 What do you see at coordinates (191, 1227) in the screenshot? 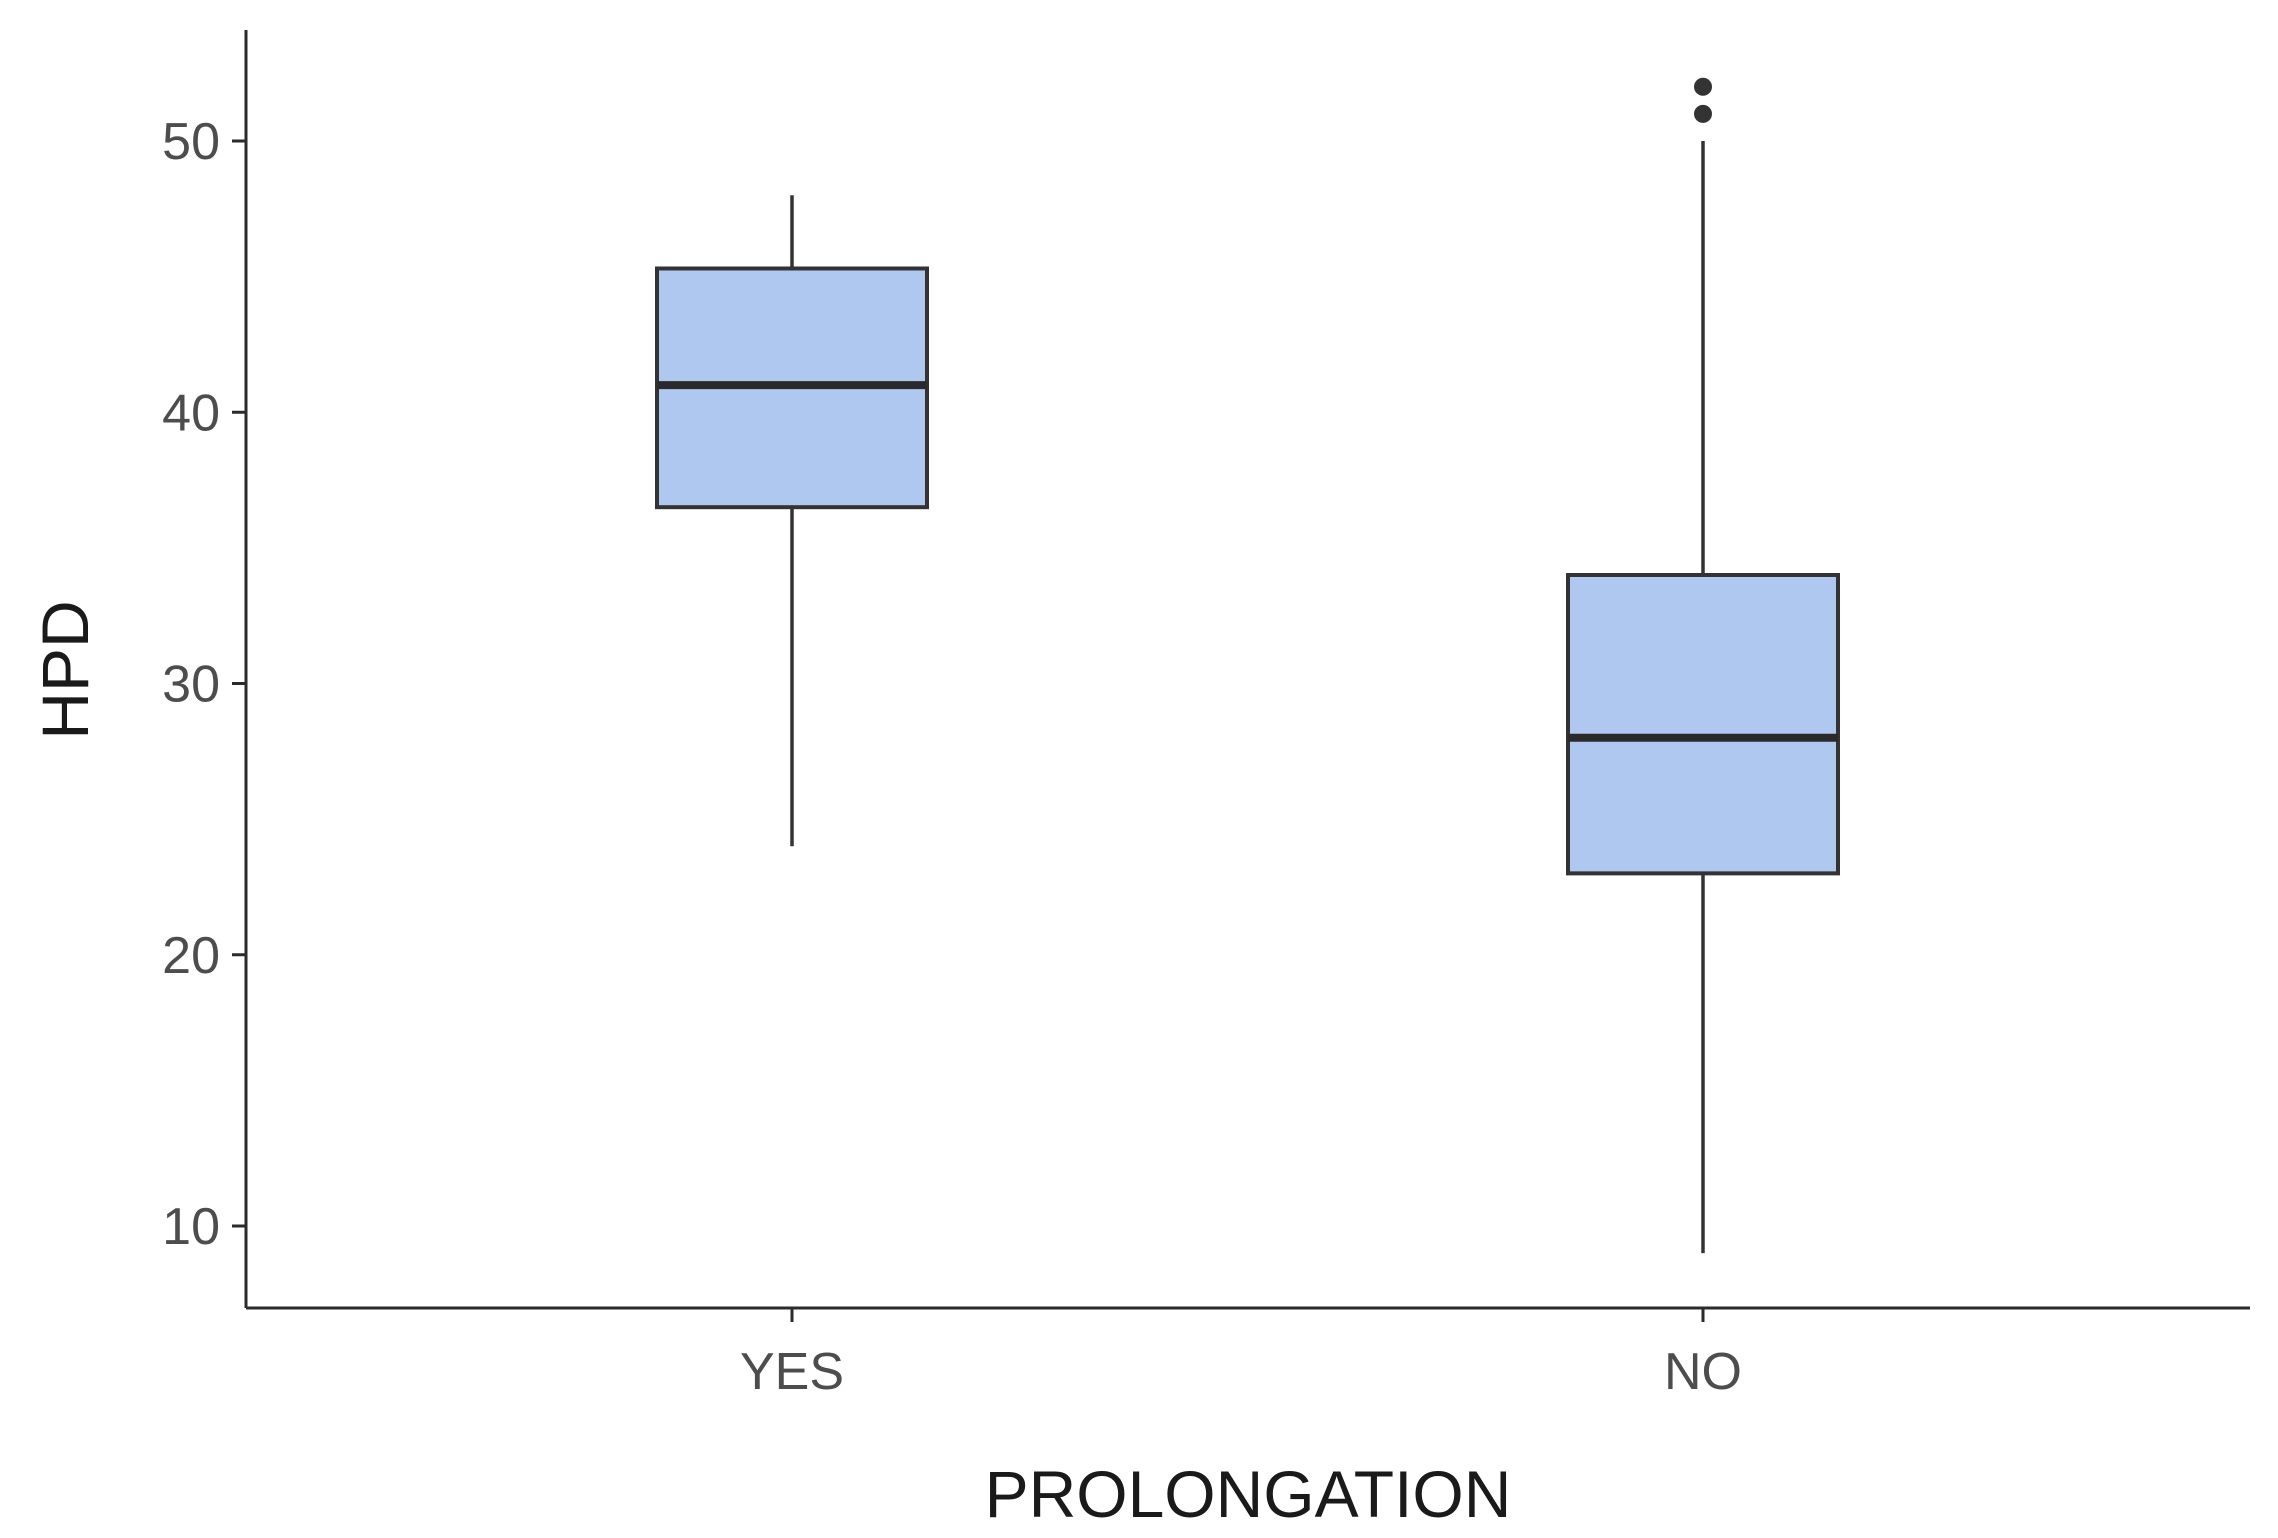
I see `y-tick-label: 10` at bounding box center [191, 1227].